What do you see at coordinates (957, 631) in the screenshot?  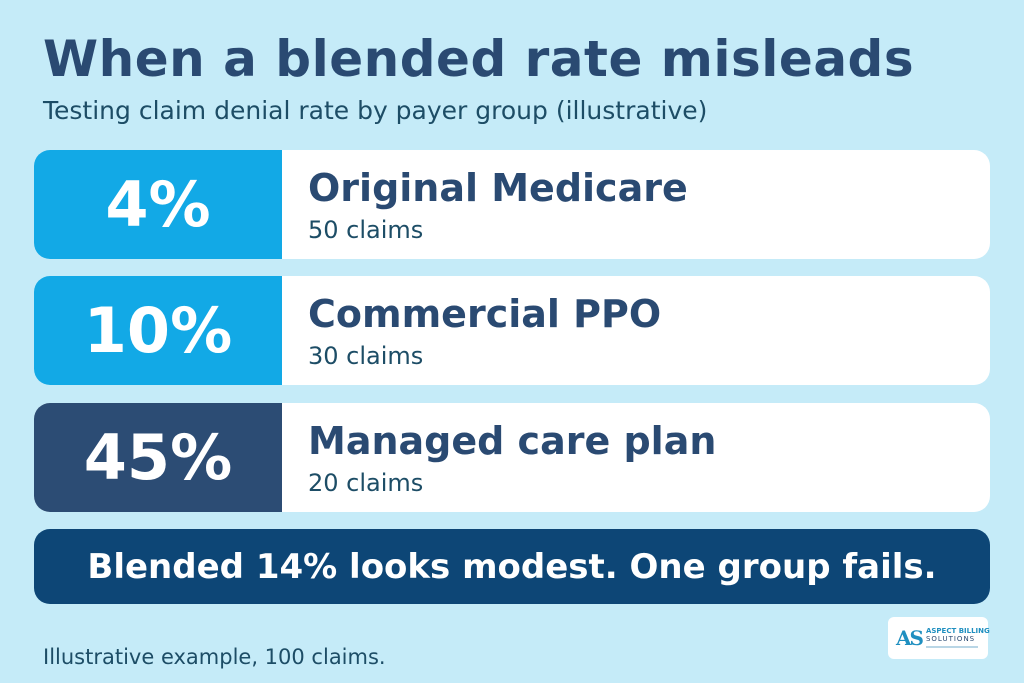 I see `logo-line-1: ASPECT BILLING` at bounding box center [957, 631].